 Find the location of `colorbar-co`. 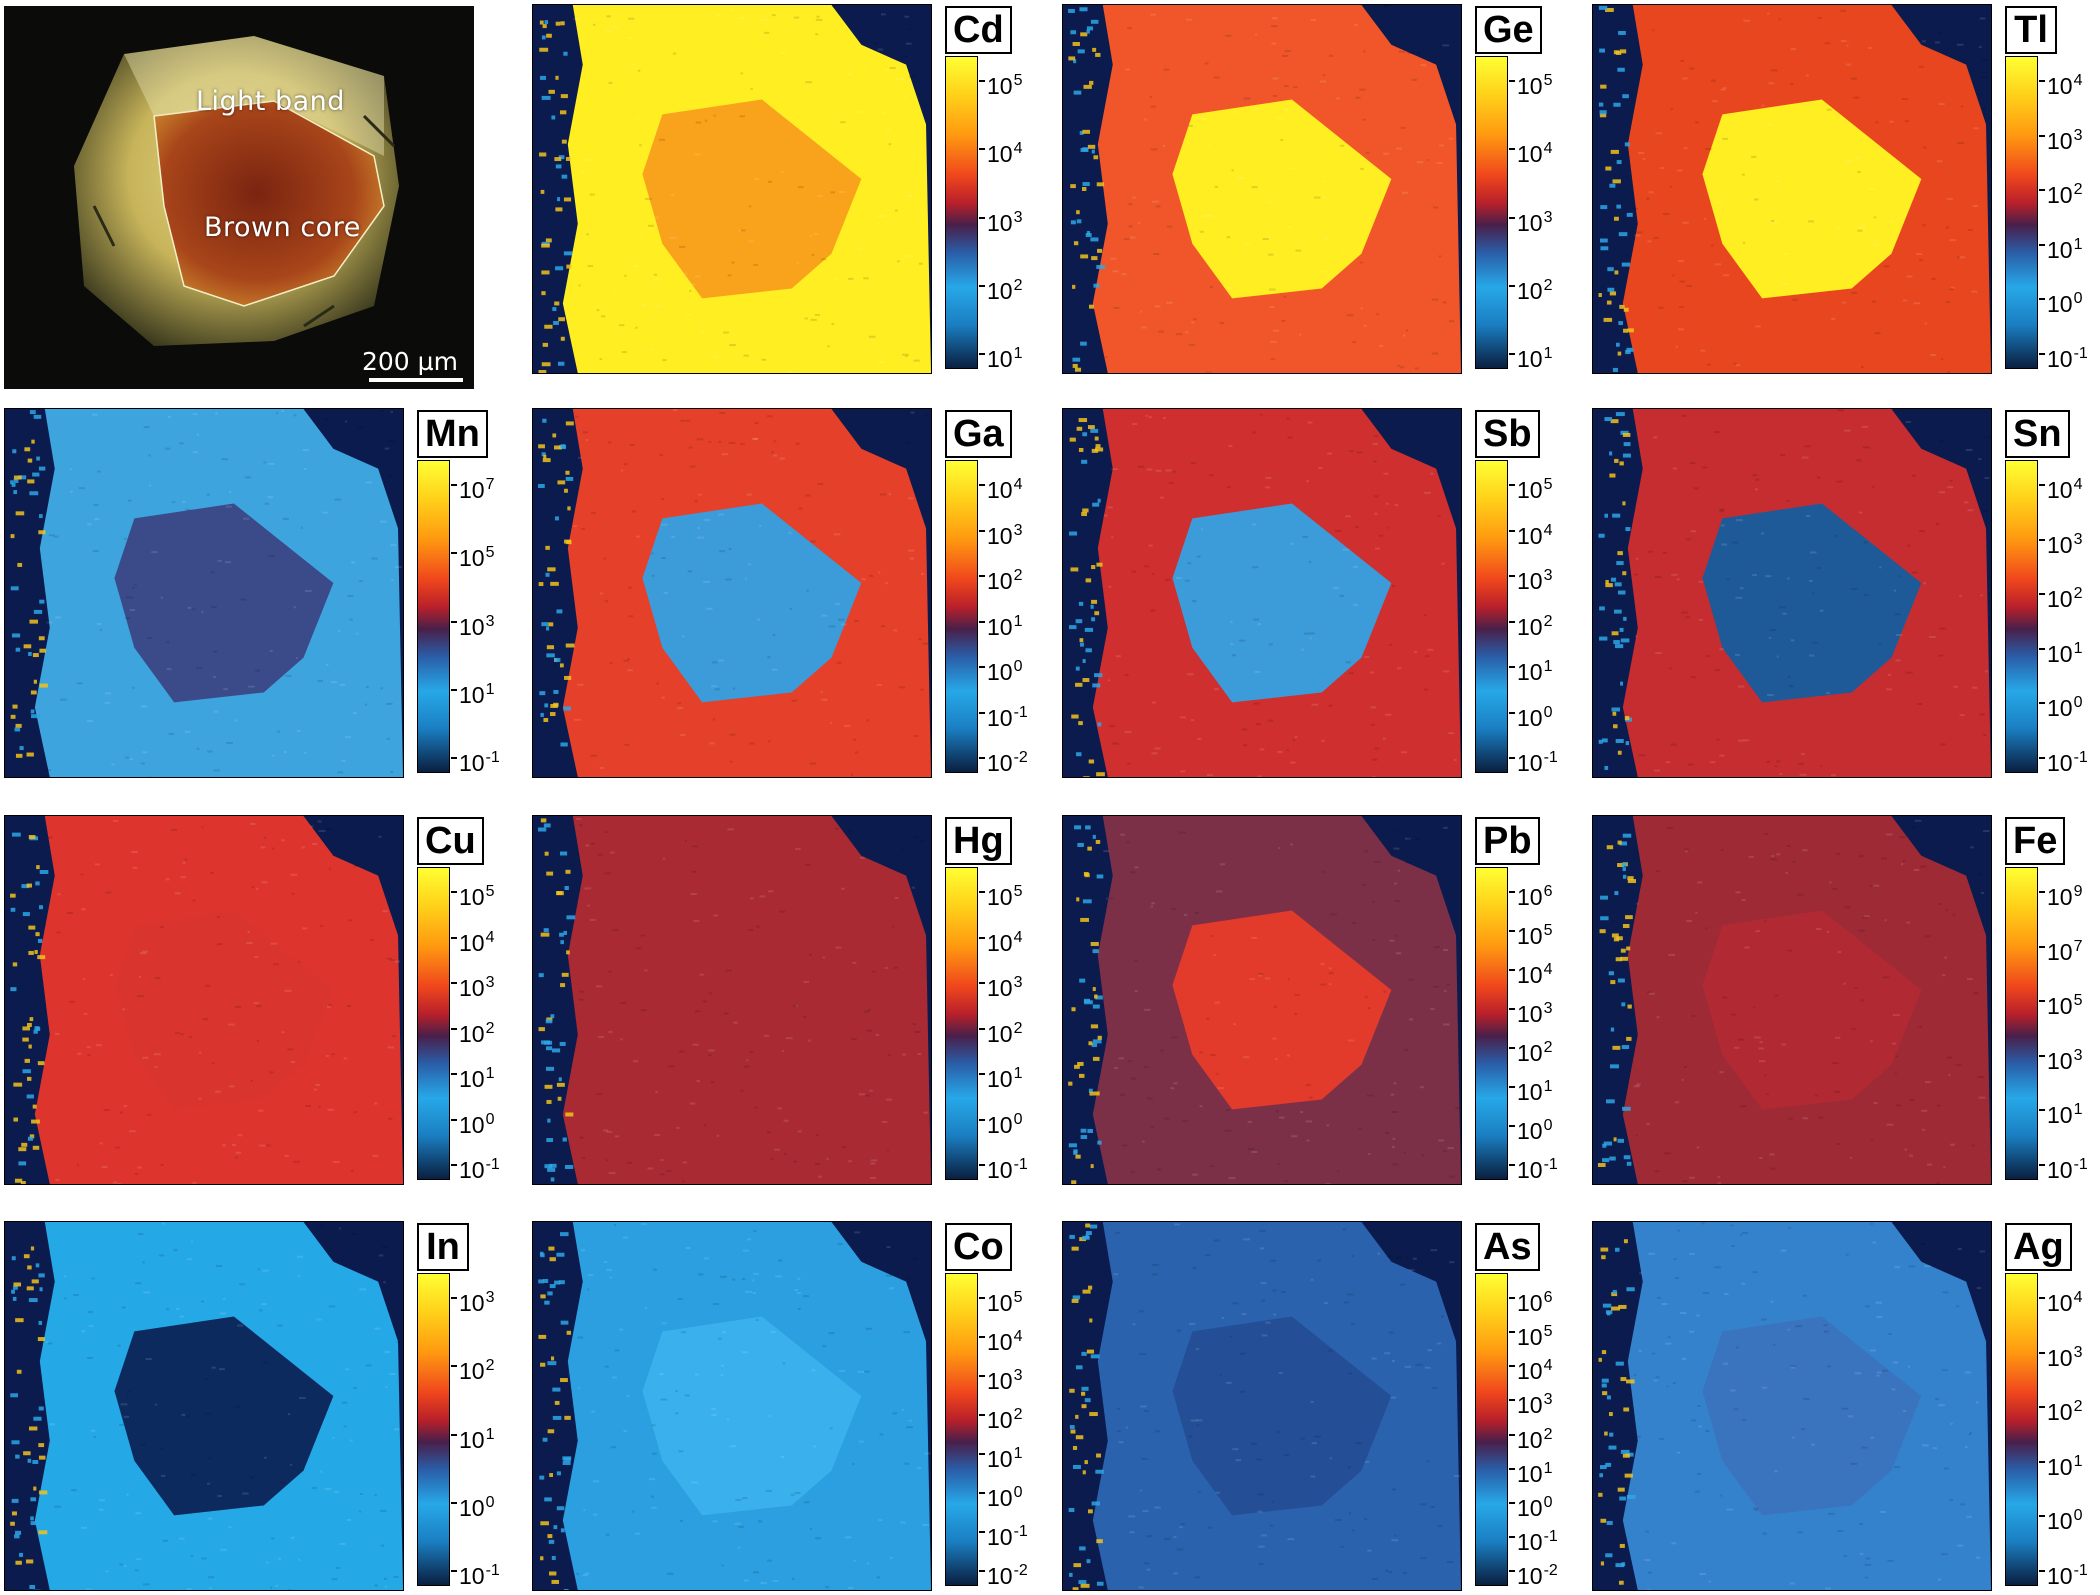

colorbar-co is located at coordinates (961, 1429).